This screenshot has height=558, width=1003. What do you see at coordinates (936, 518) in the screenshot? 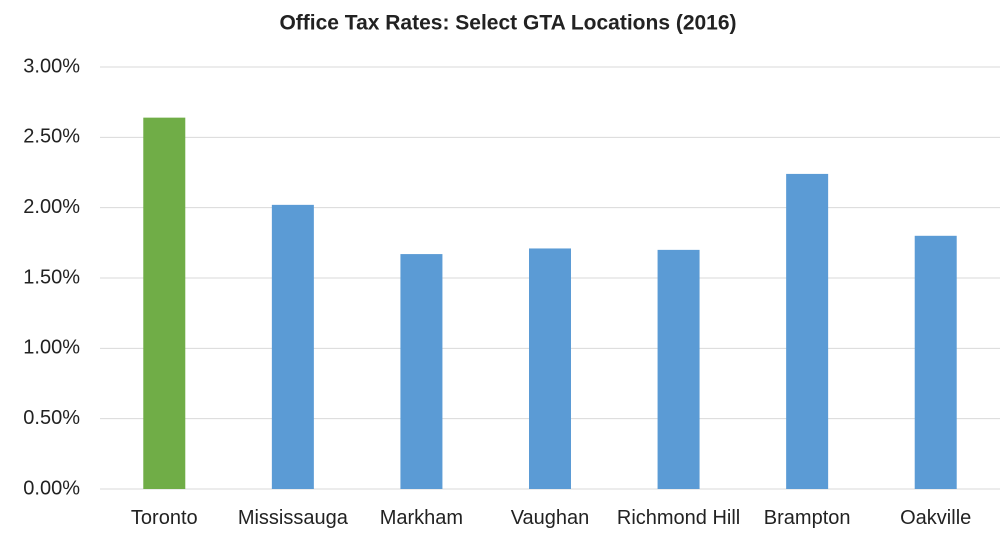
I see `x-tick-label: Oakville` at bounding box center [936, 518].